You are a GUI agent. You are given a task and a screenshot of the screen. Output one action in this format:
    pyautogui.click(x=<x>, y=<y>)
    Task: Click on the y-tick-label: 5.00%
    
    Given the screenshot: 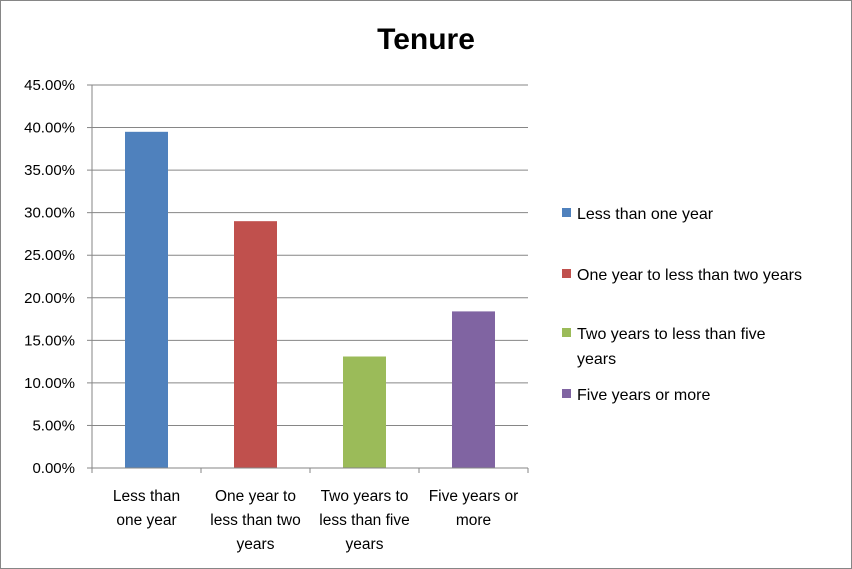 What is the action you would take?
    pyautogui.click(x=53, y=425)
    